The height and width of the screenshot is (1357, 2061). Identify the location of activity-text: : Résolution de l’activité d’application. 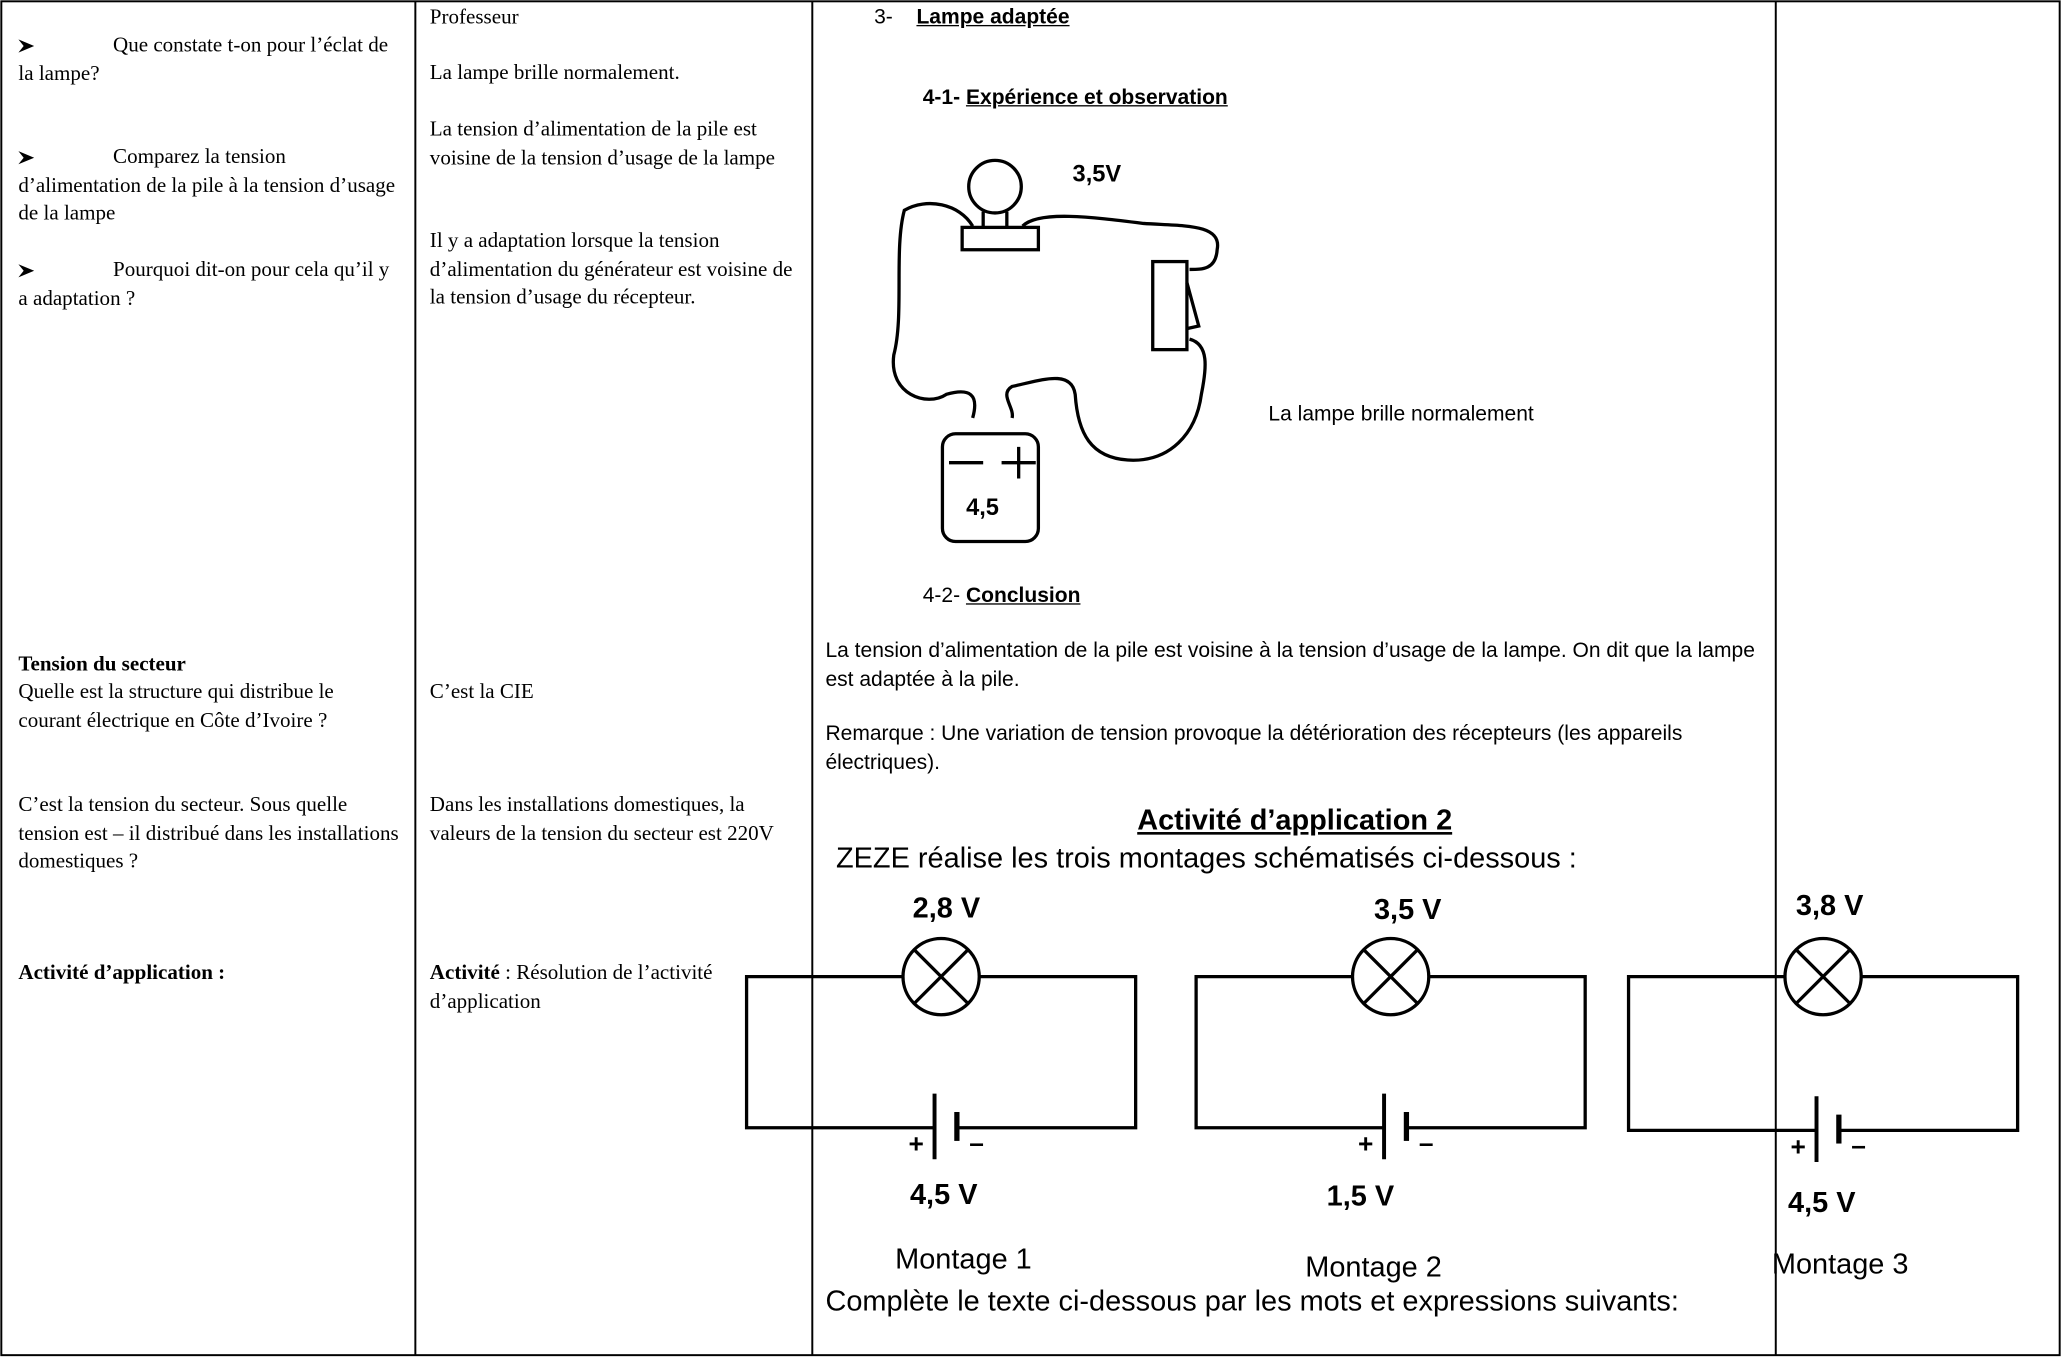
(571, 987).